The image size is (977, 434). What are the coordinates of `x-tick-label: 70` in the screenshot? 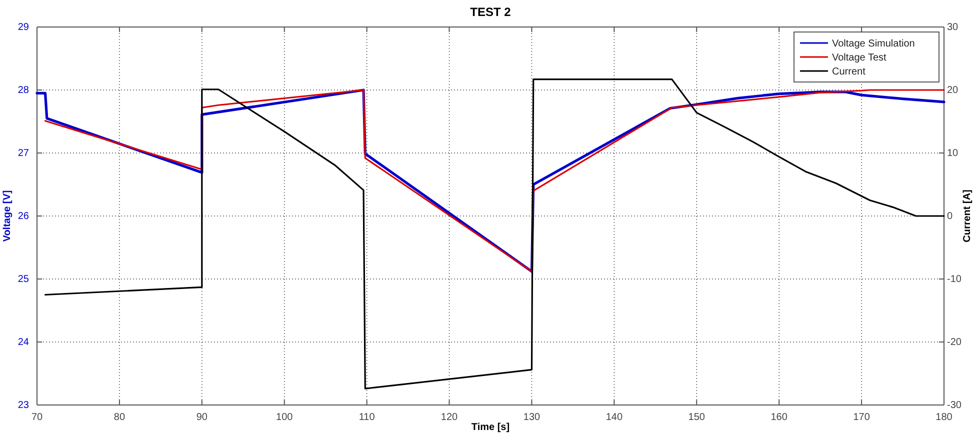 It's located at (37, 418).